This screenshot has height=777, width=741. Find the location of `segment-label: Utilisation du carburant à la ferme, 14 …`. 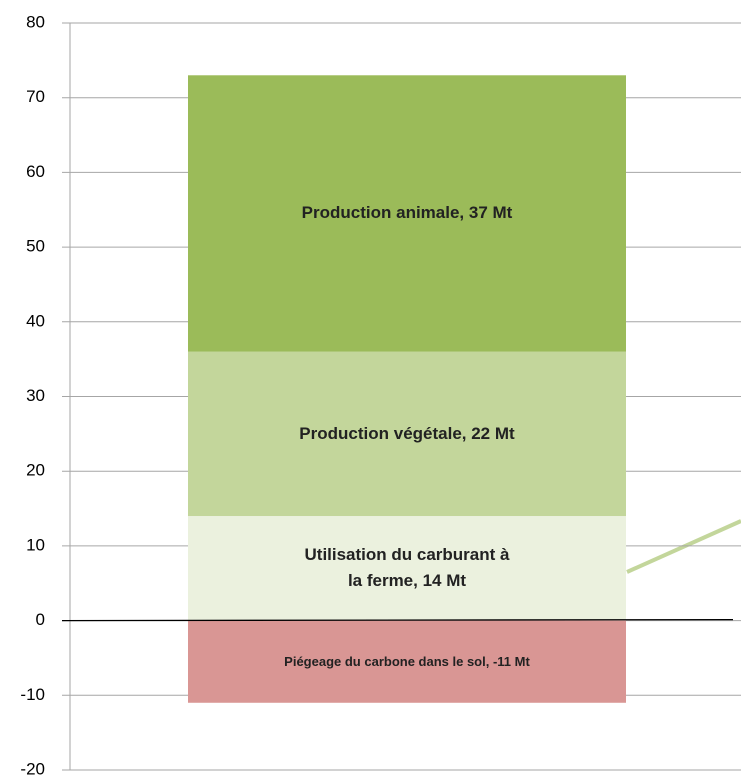

segment-label: Utilisation du carburant à la ferme, 14 … is located at coordinates (407, 567).